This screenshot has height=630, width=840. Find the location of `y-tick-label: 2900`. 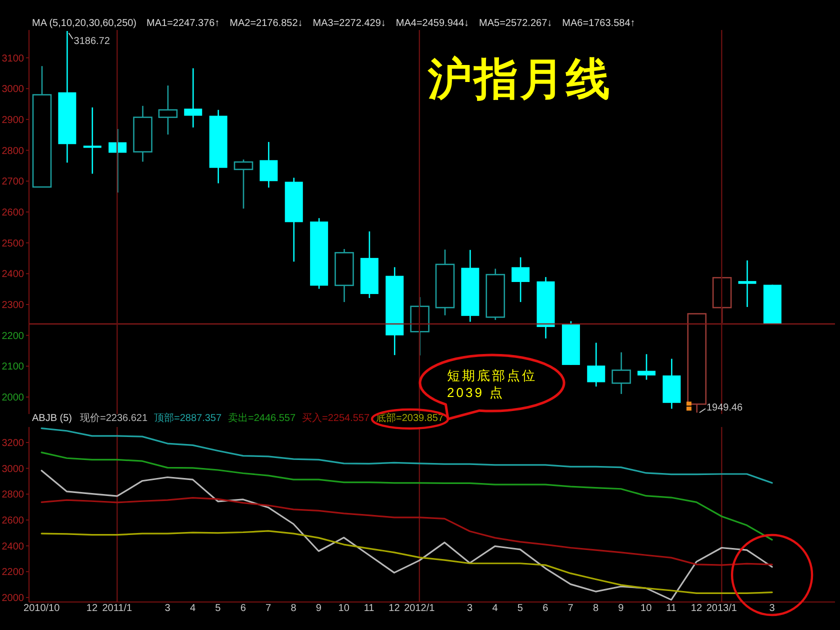

y-tick-label: 2900 is located at coordinates (13, 120).